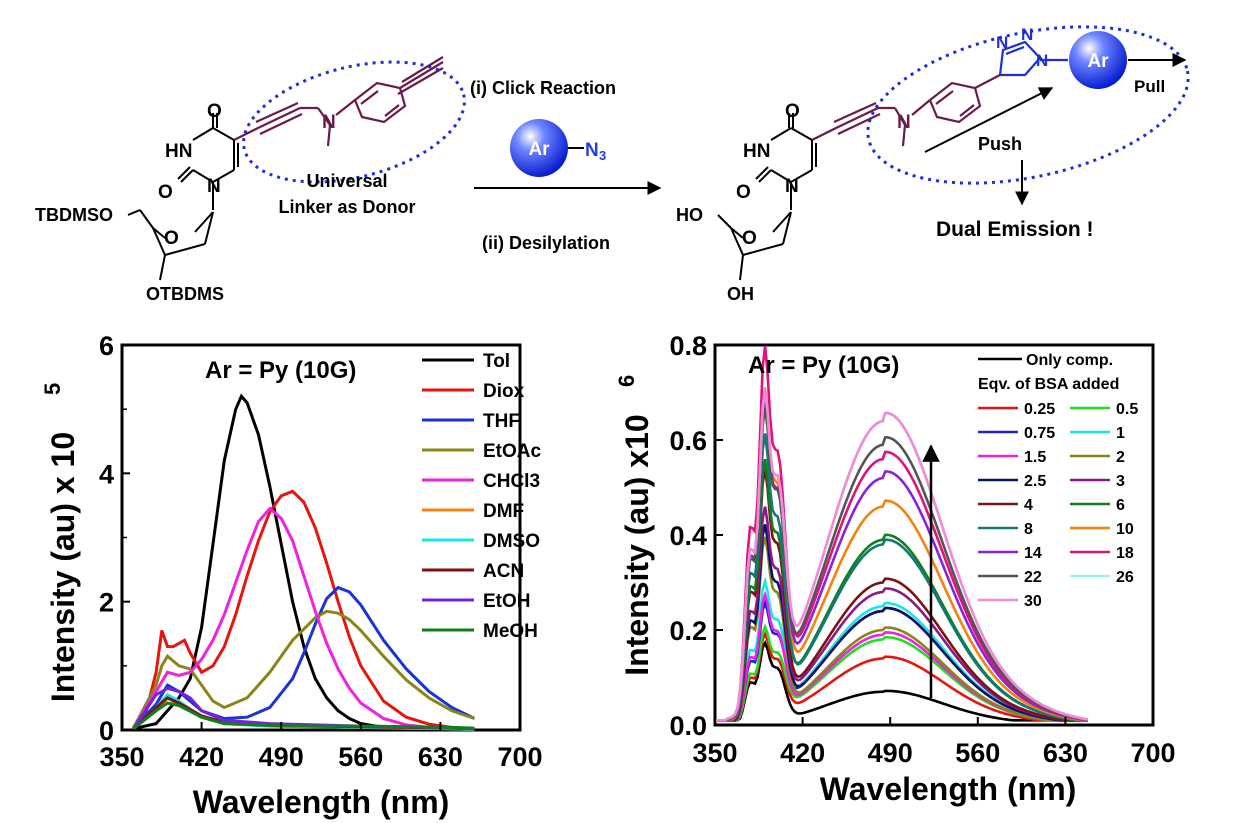 The width and height of the screenshot is (1253, 823). I want to click on tbdmso-label: TBDMSO, so click(74, 215).